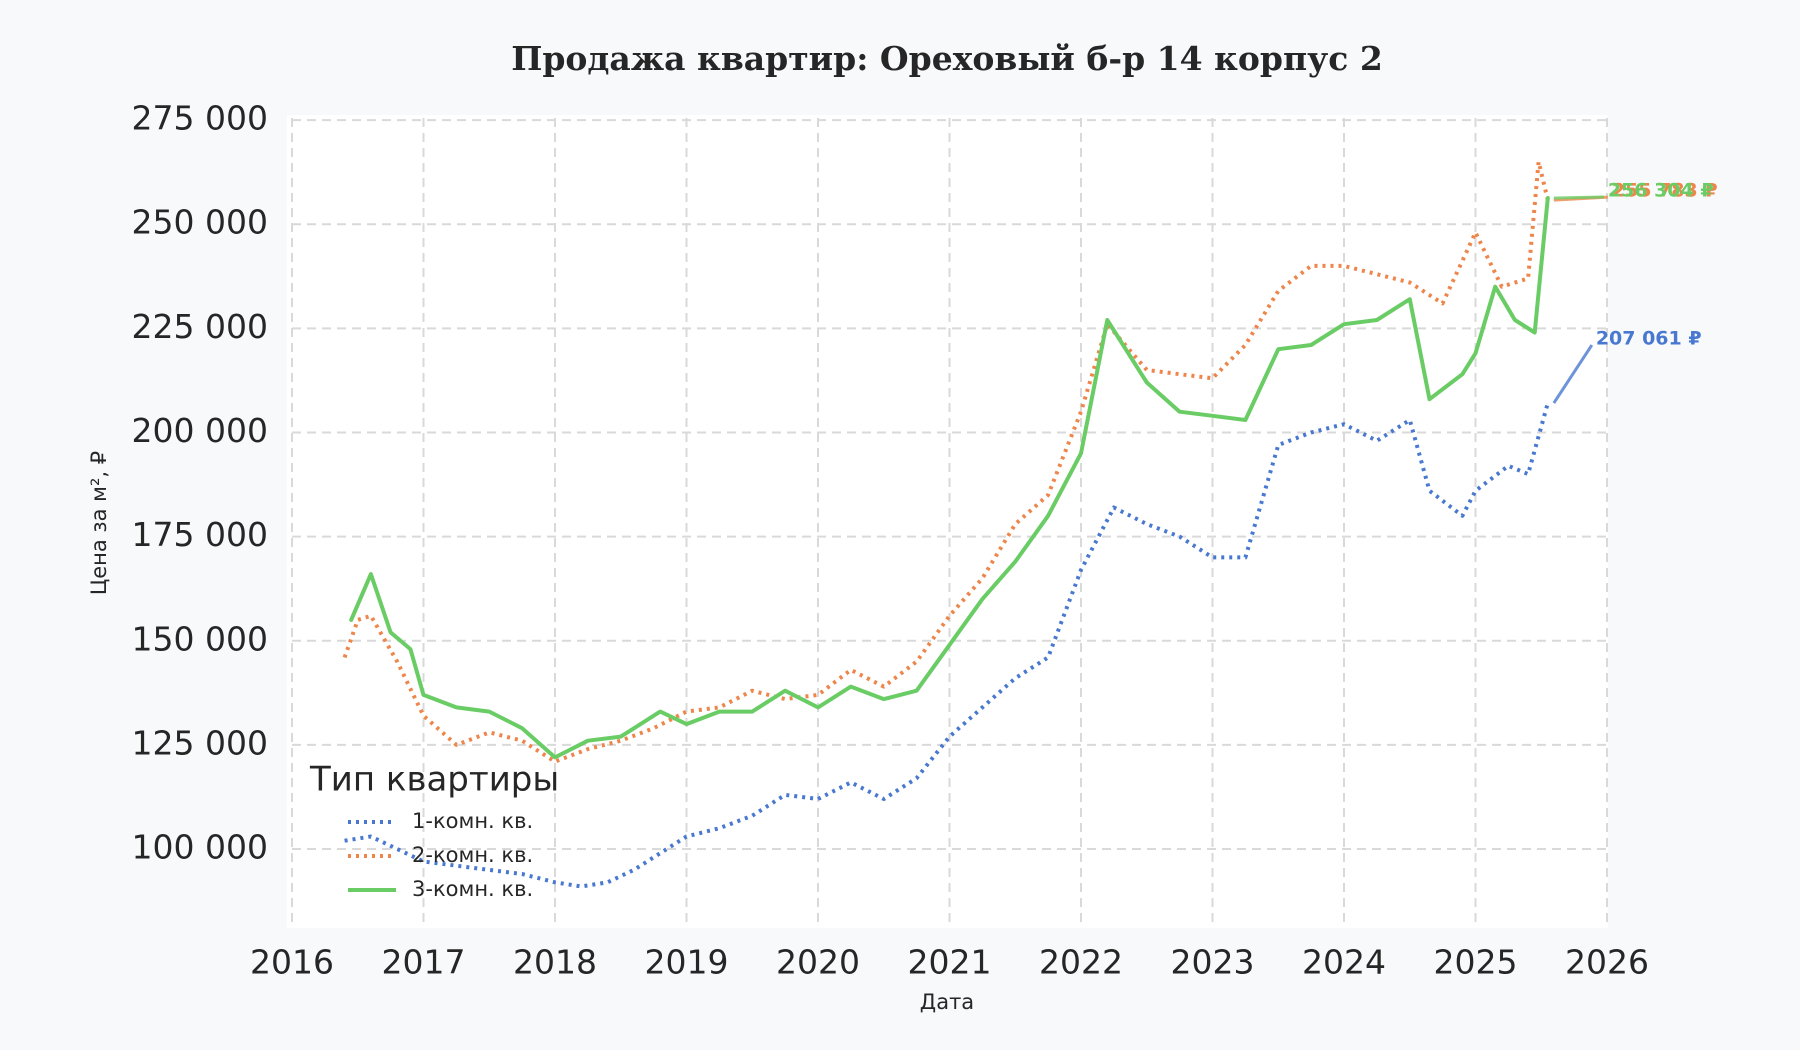 This screenshot has width=1800, height=1050. What do you see at coordinates (200, 742) in the screenshot?
I see `y-tick-label: 125 000` at bounding box center [200, 742].